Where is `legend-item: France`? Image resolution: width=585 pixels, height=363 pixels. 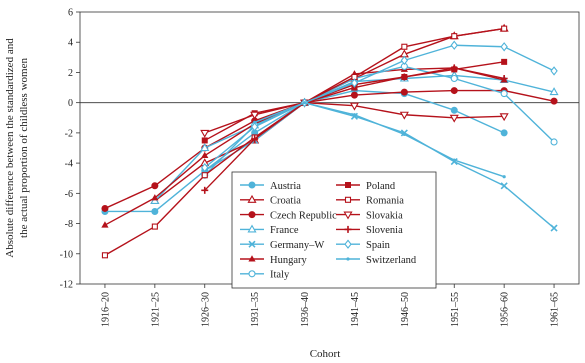
legend-item: France is located at coordinates (269, 230).